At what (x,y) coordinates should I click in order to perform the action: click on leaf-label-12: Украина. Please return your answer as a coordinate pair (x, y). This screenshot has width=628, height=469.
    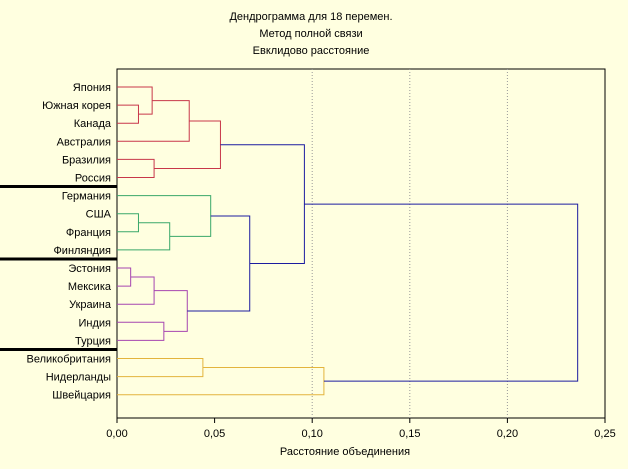
    Looking at the image, I should click on (90, 305).